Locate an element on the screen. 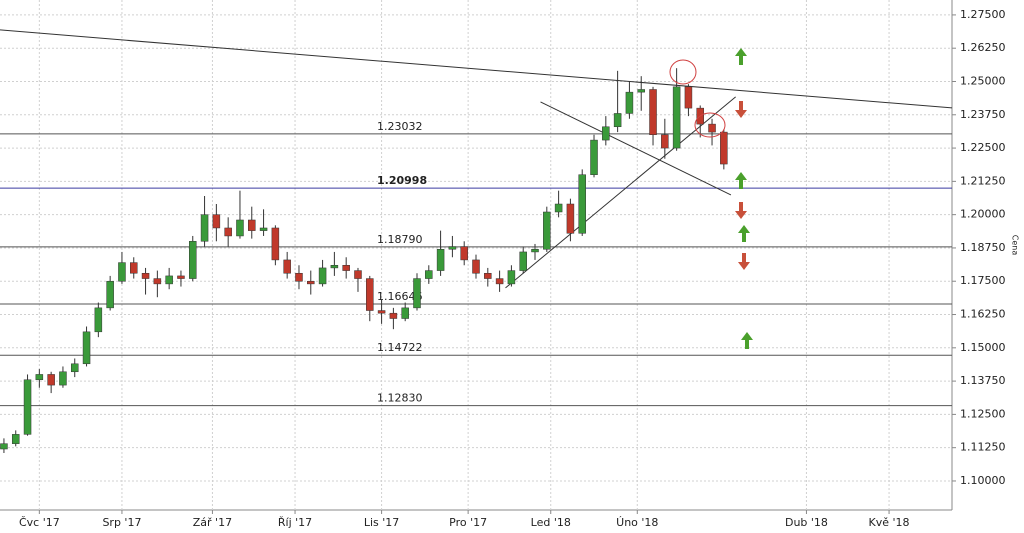 This screenshot has height=533, width=1024. x-tick-label: Čvc '17 is located at coordinates (39, 522).